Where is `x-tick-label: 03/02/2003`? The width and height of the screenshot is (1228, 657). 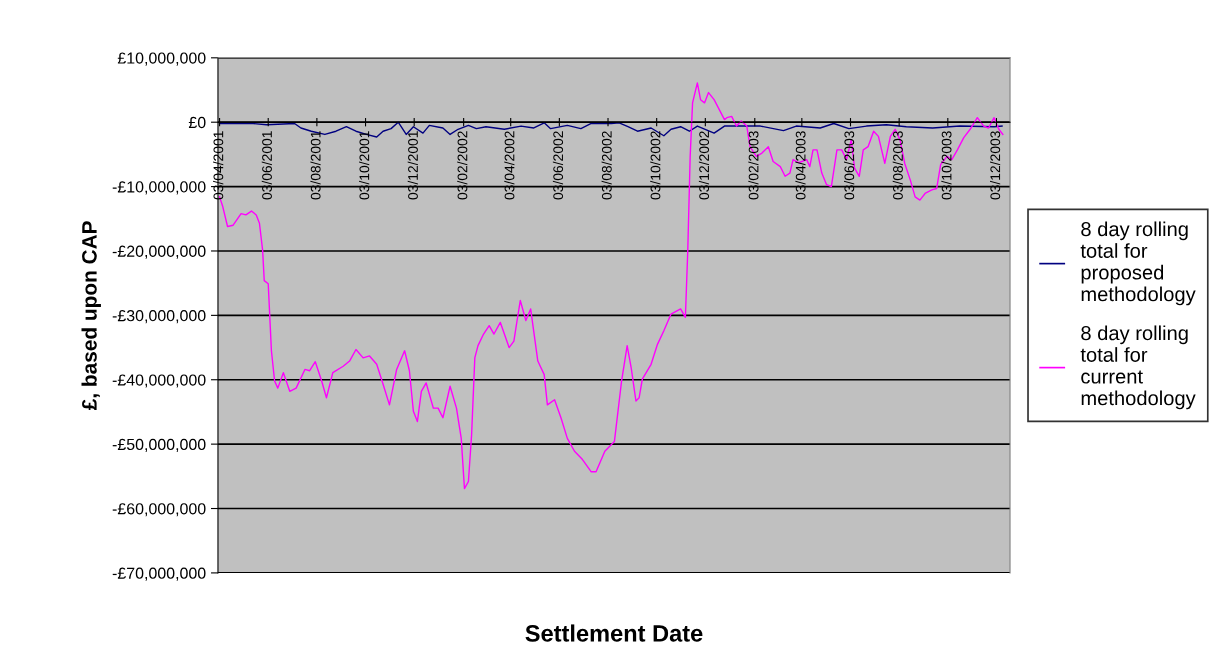 x-tick-label: 03/02/2003 is located at coordinates (753, 165).